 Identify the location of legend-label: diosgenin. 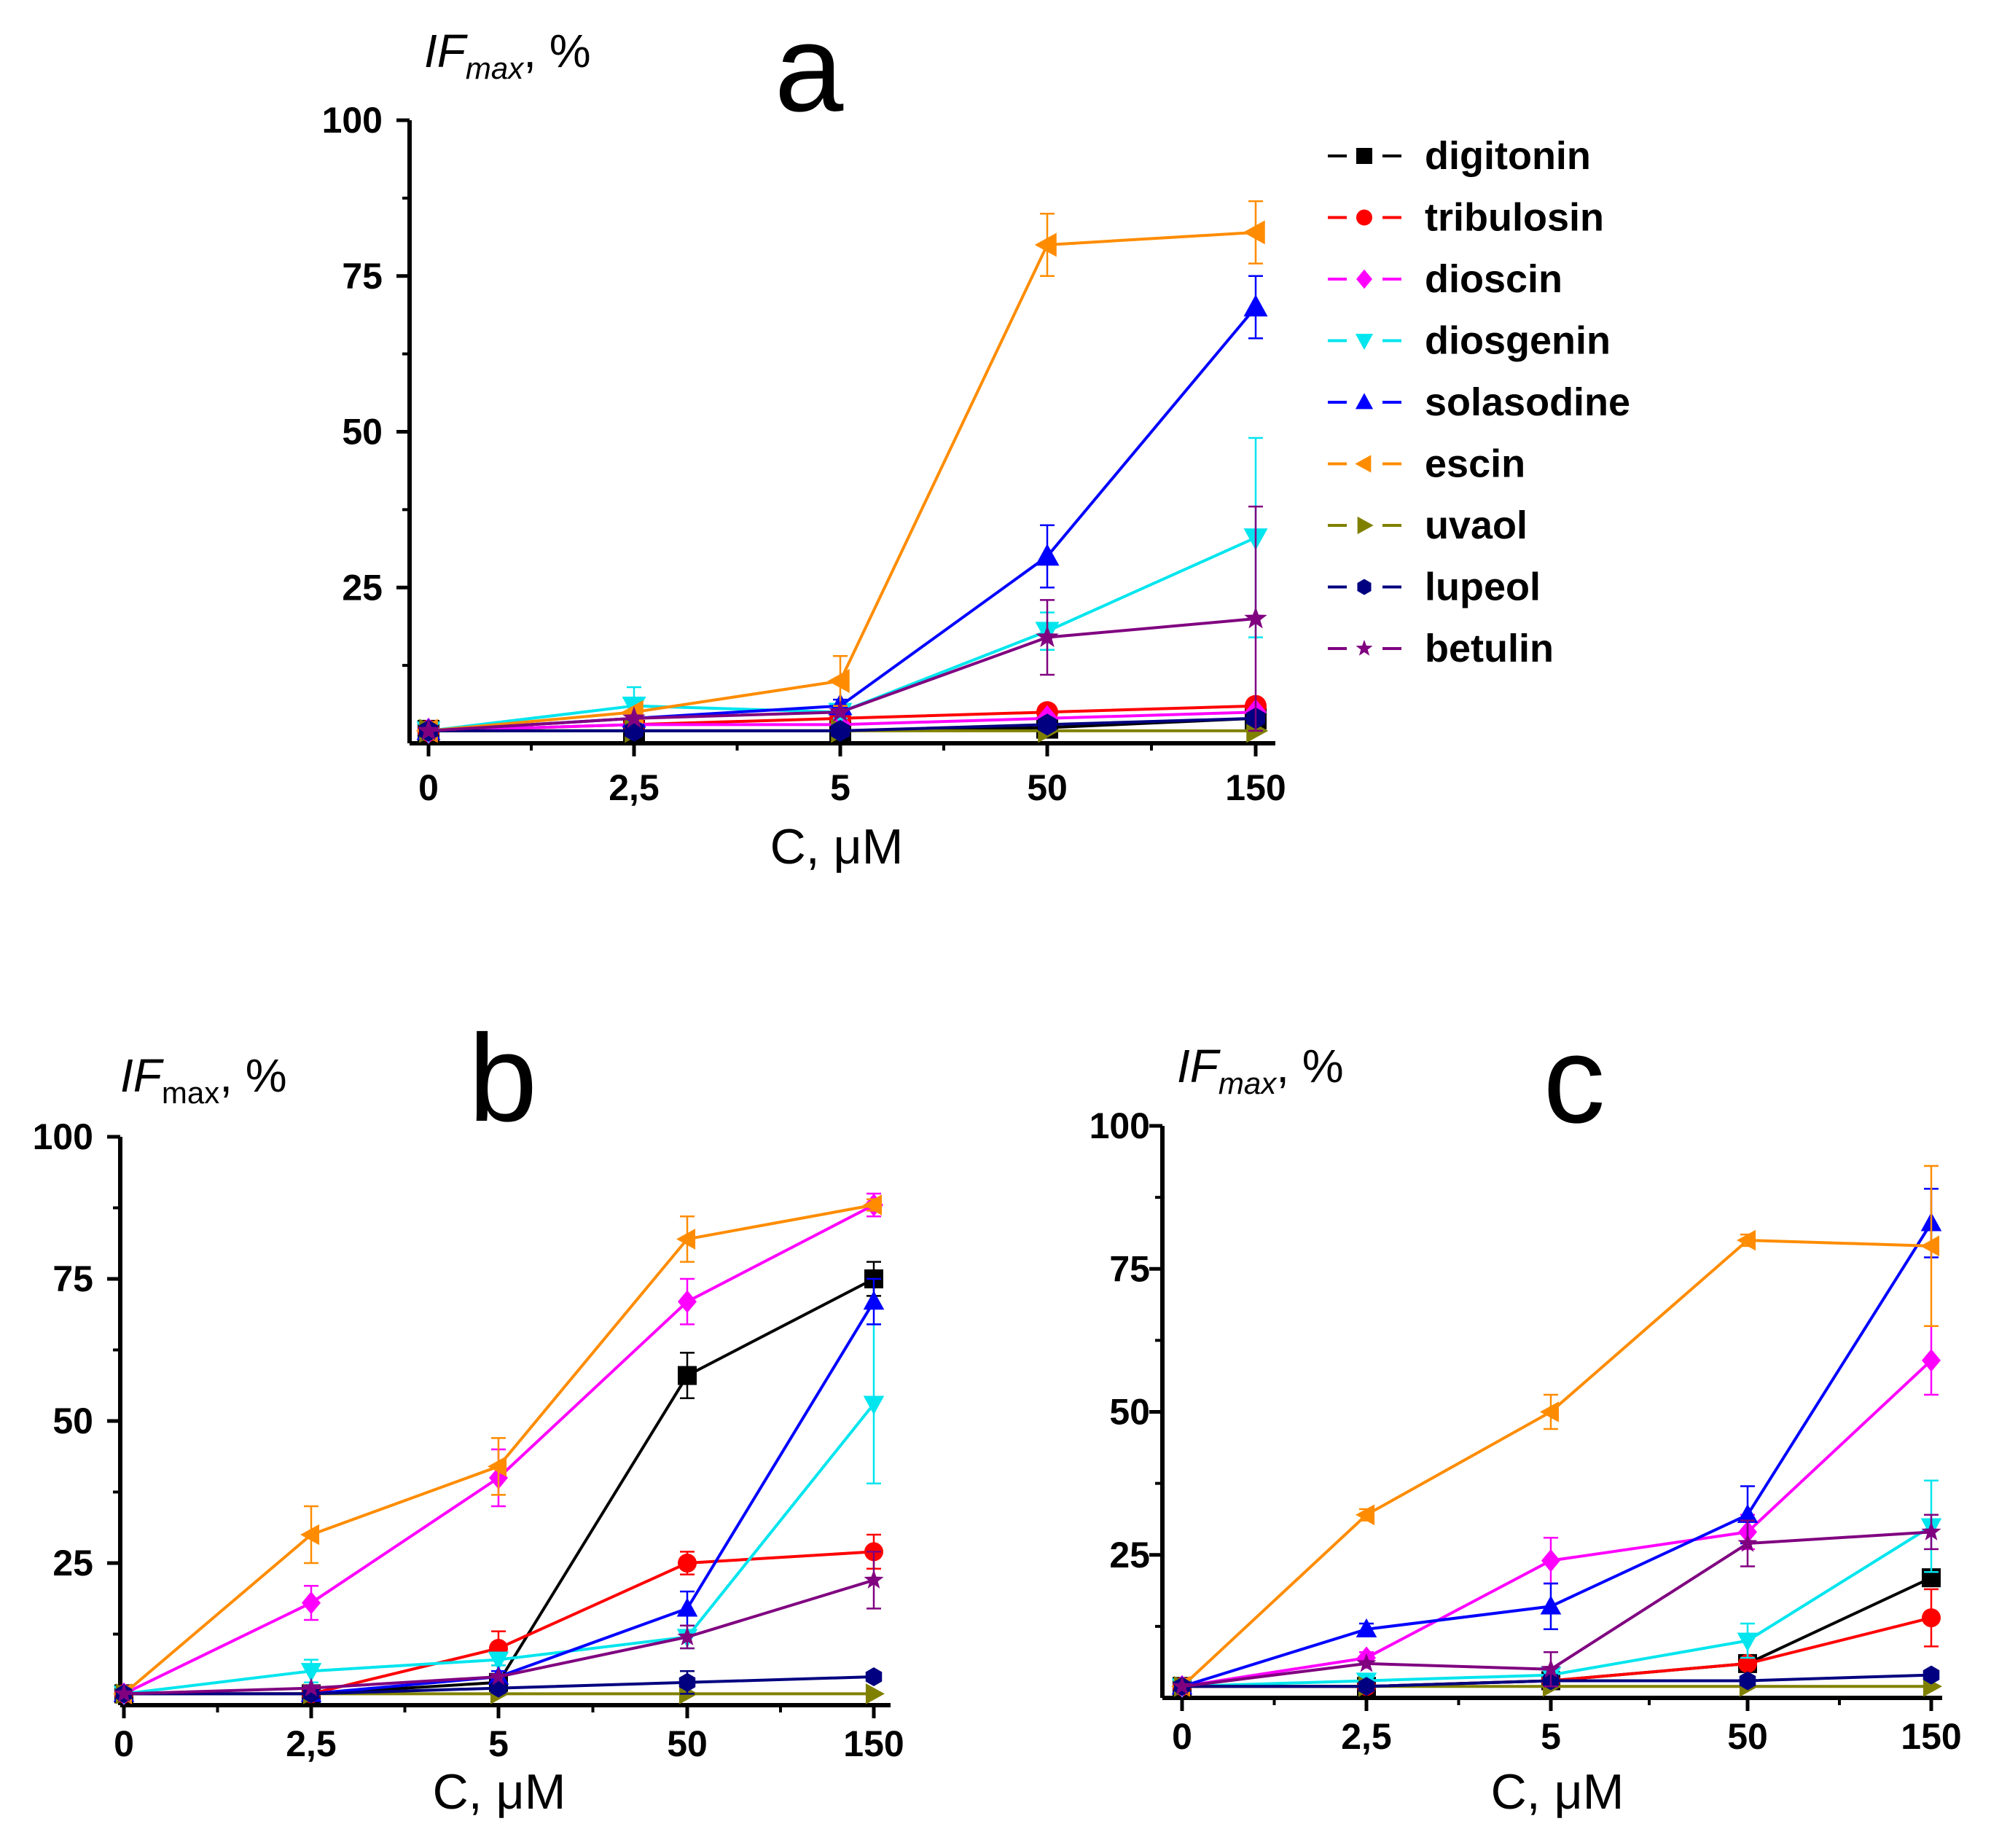
(1518, 341).